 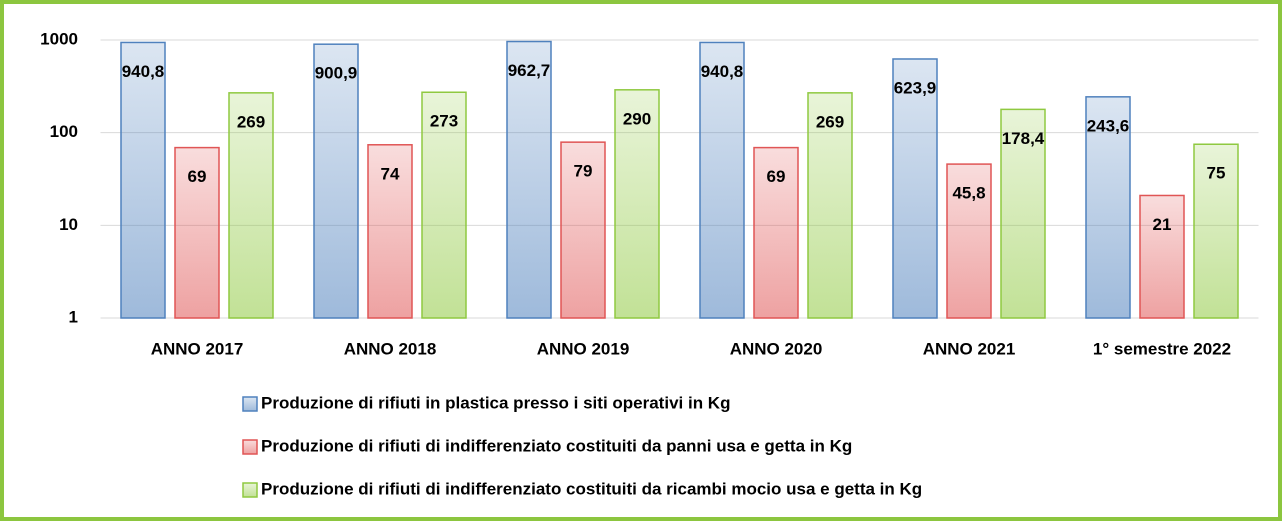 What do you see at coordinates (336, 73) in the screenshot?
I see `data-label: 900,9` at bounding box center [336, 73].